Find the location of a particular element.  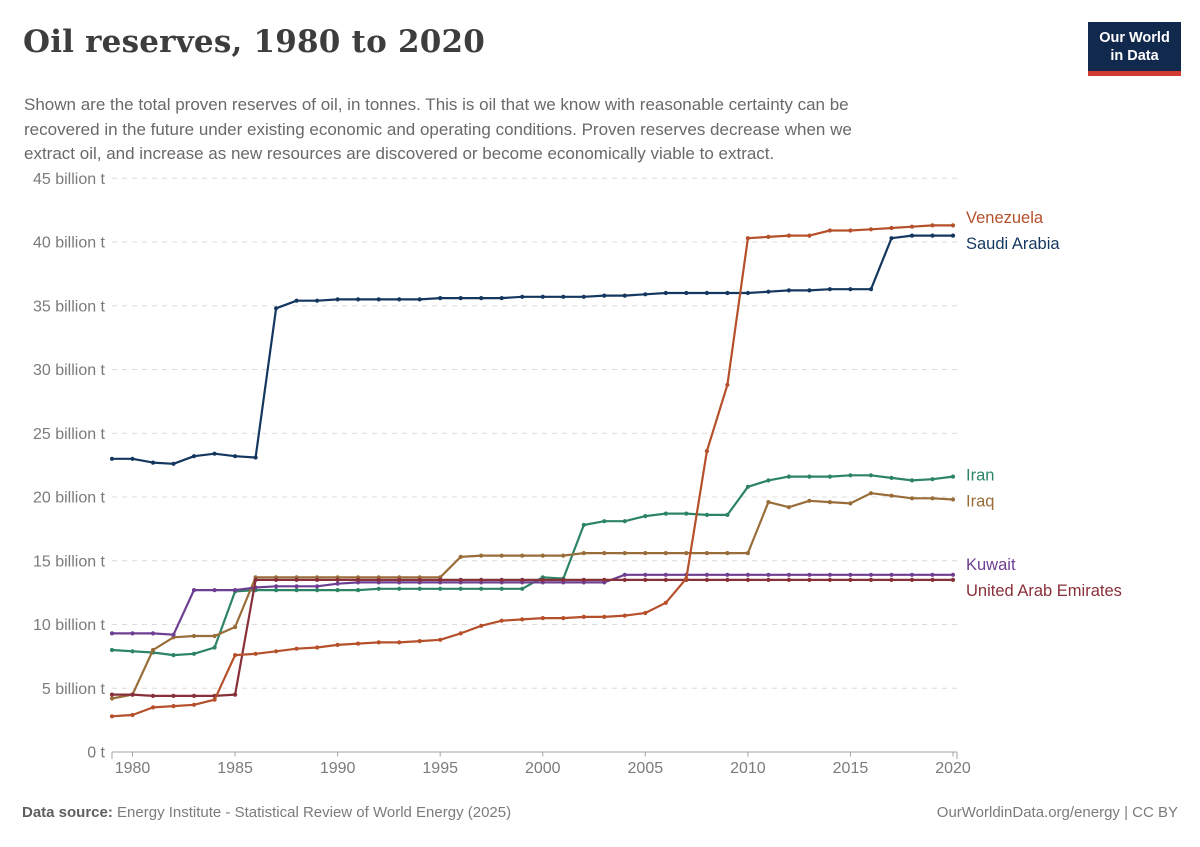

x-axis-tick-label: 1980 is located at coordinates (133, 768).